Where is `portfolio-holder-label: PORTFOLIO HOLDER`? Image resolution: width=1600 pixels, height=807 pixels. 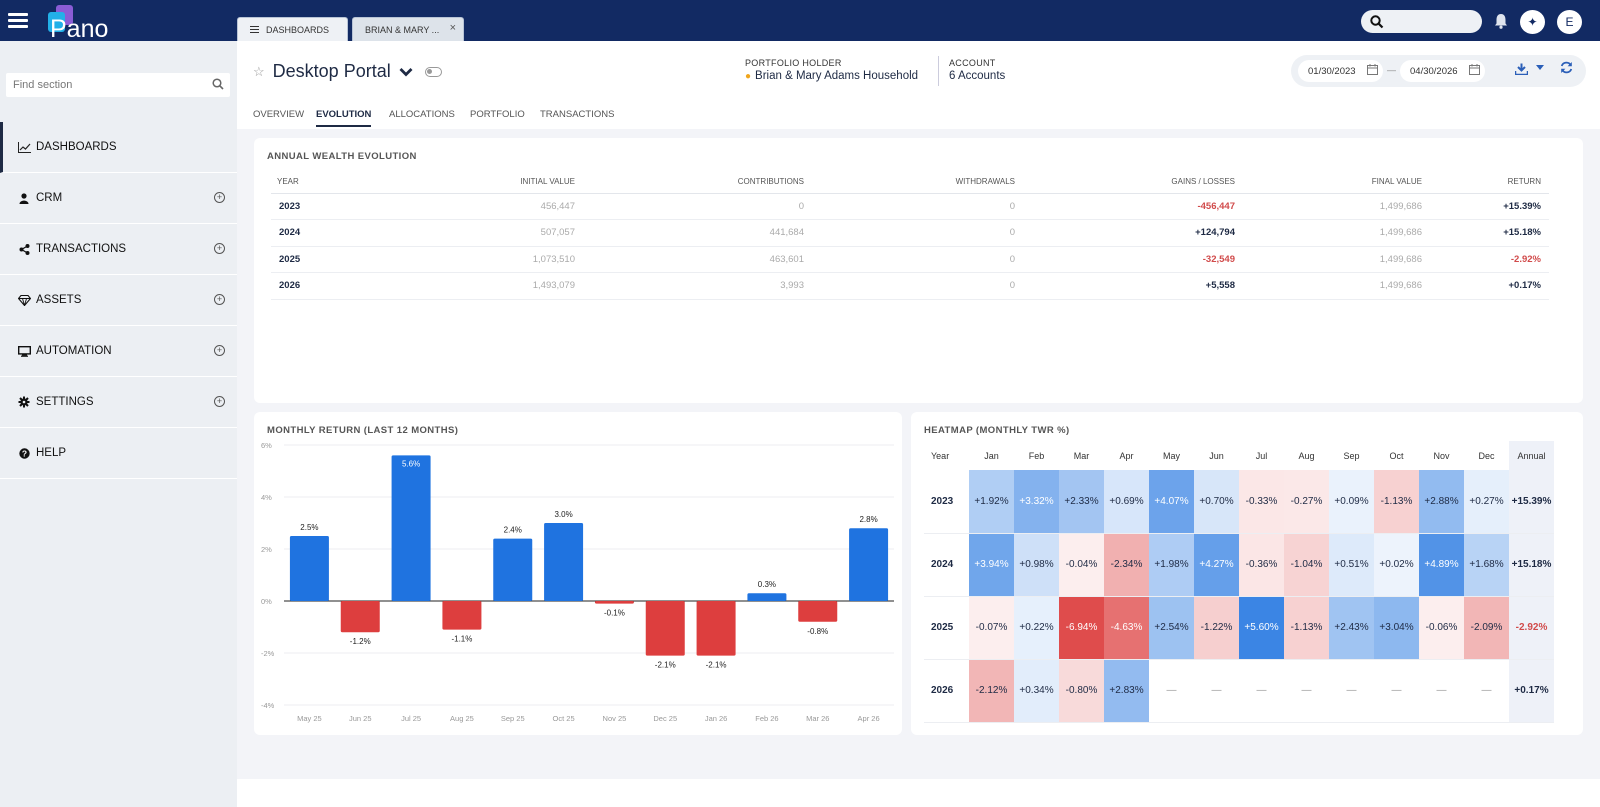 portfolio-holder-label: PORTFOLIO HOLDER is located at coordinates (793, 63).